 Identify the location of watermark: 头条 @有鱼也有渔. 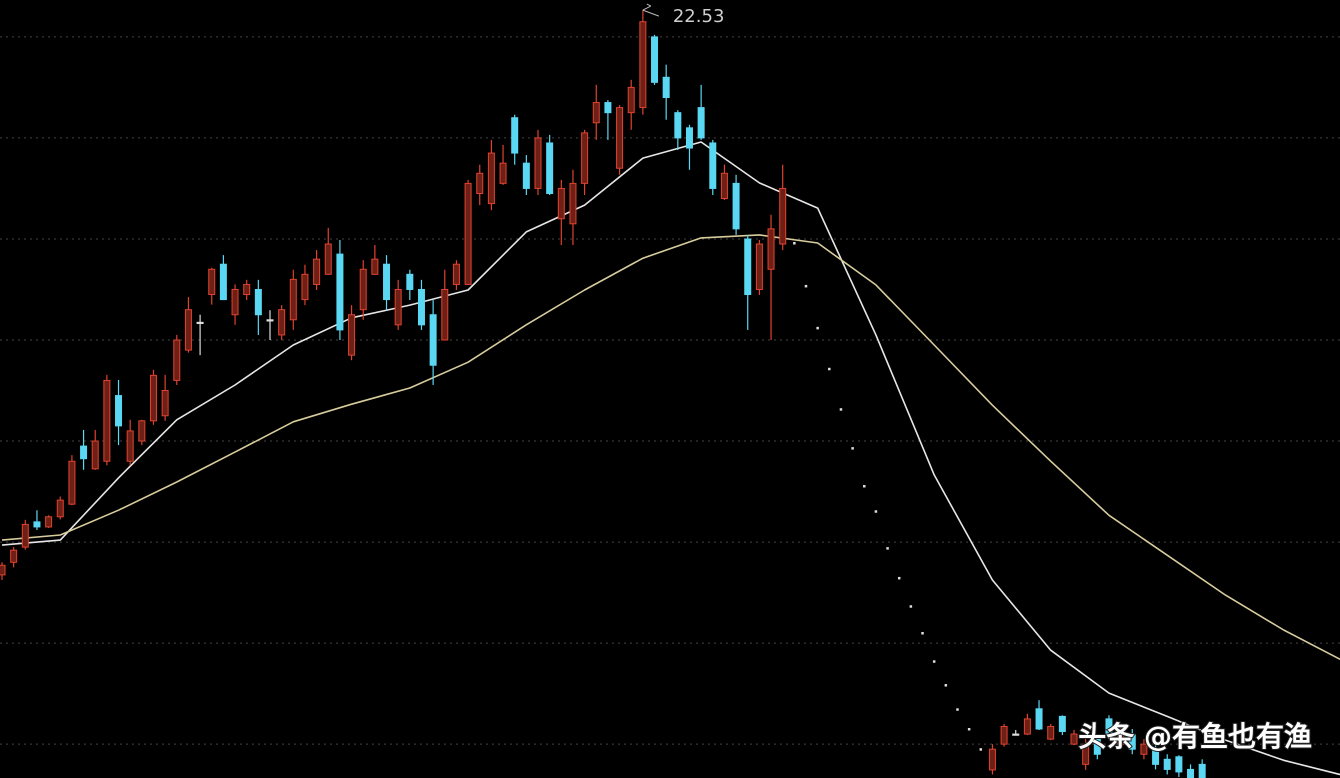
(1195, 736).